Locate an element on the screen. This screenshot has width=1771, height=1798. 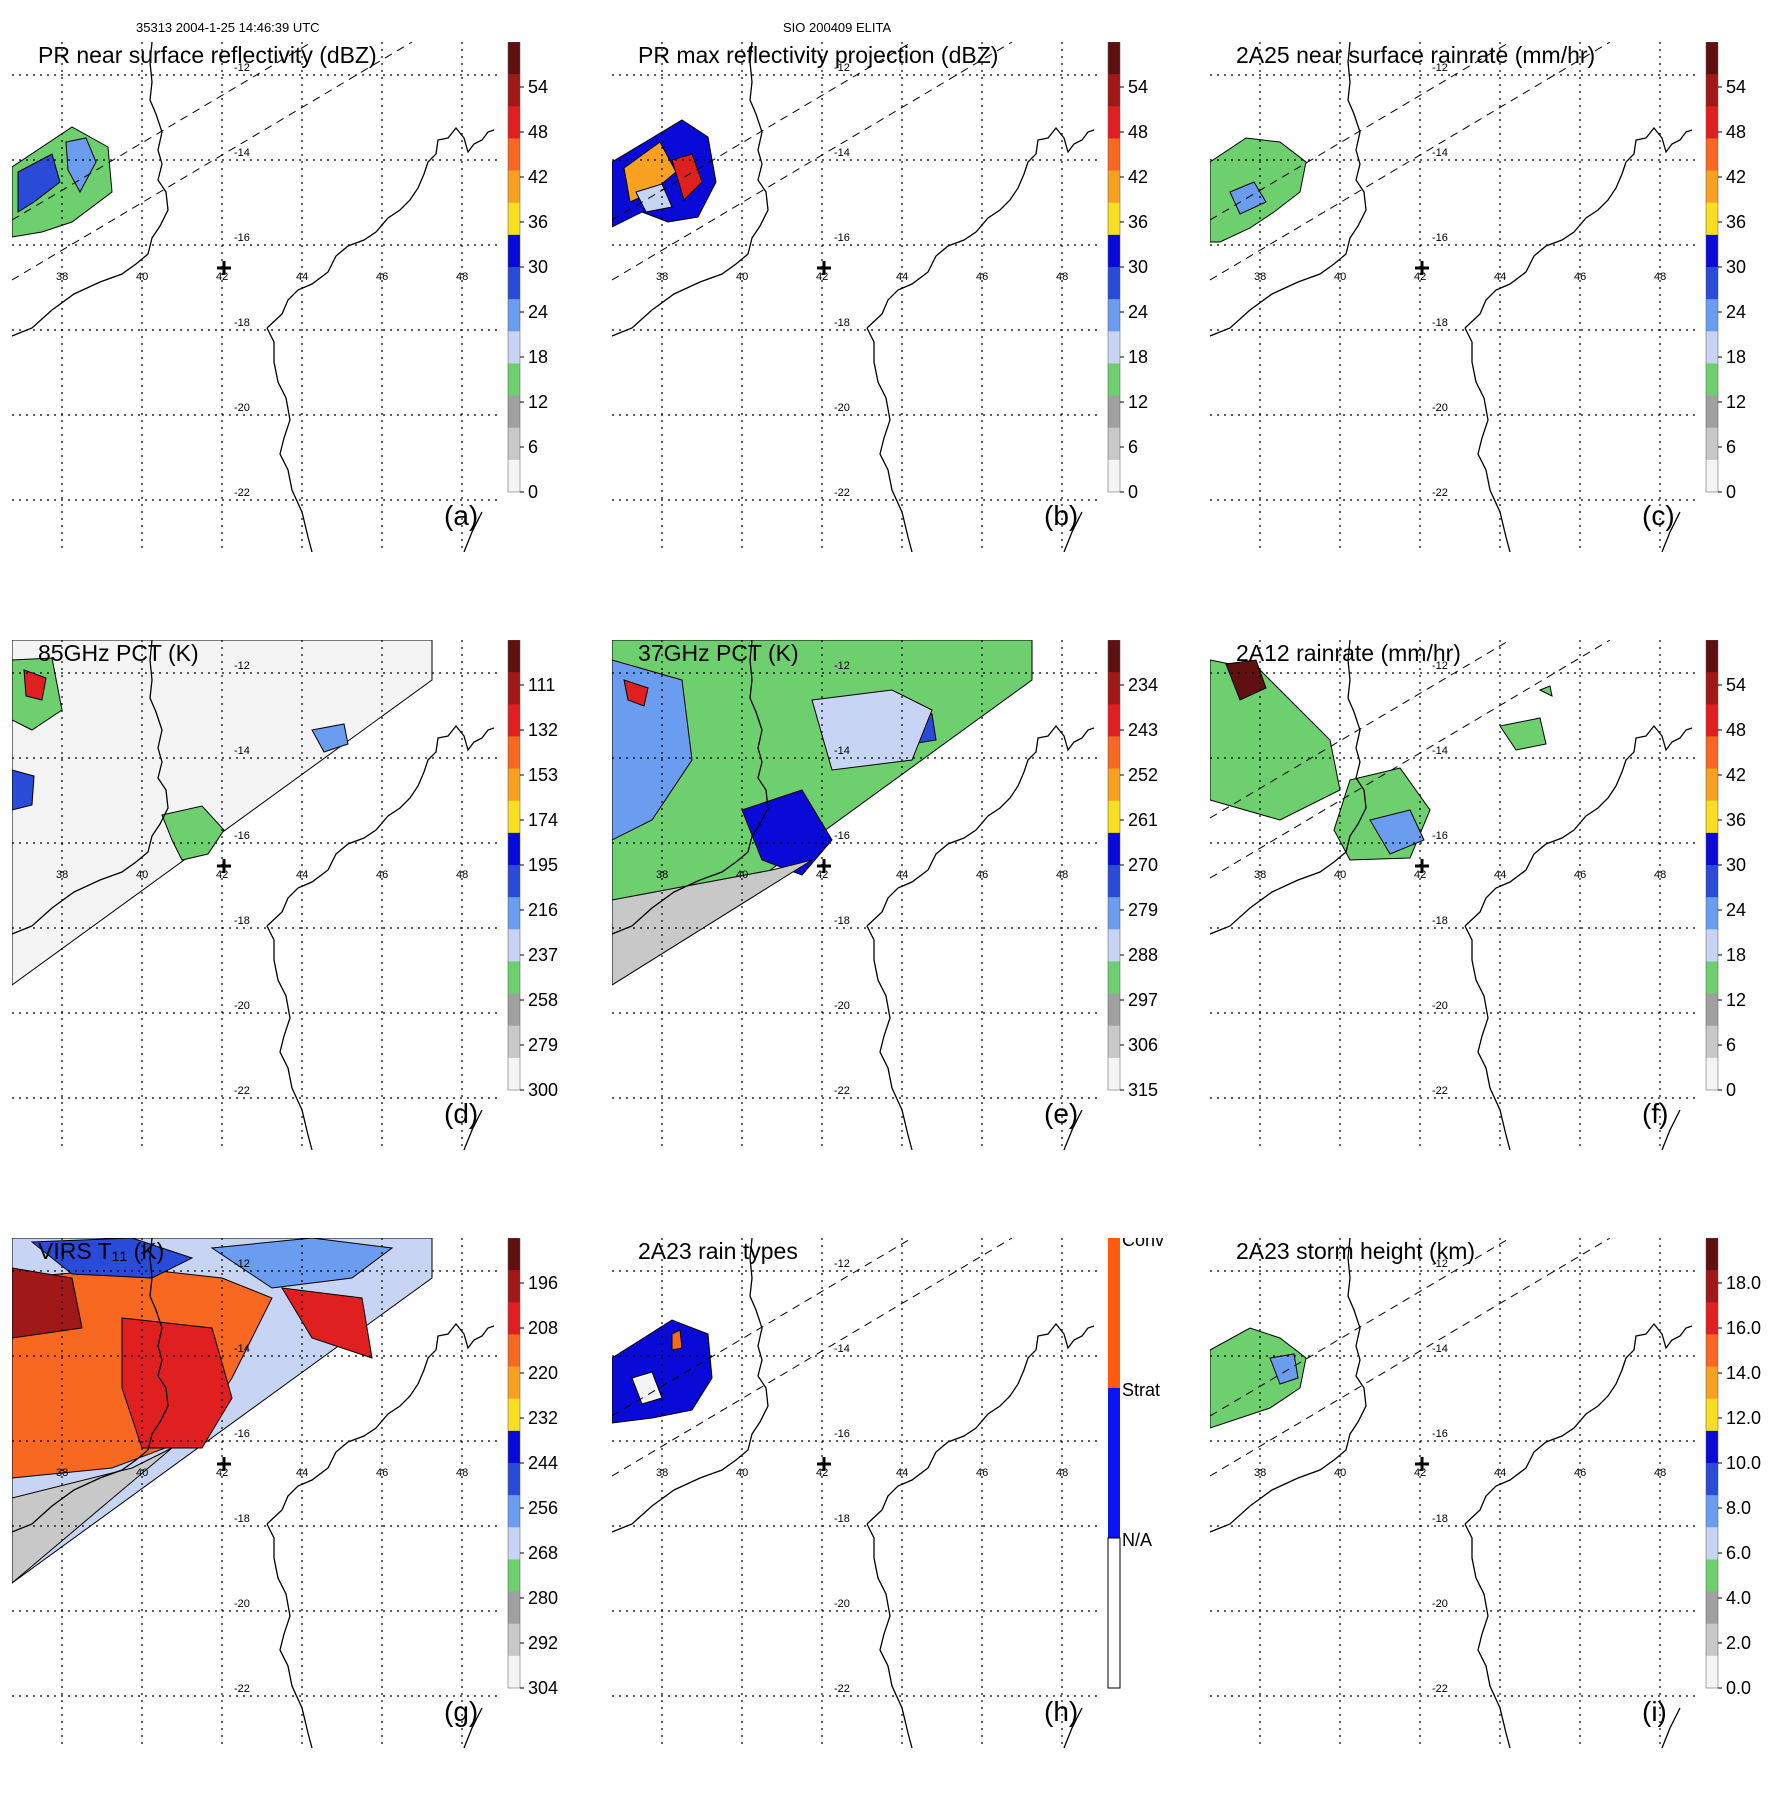
colorbar-tick: 30 is located at coordinates (1736, 267).